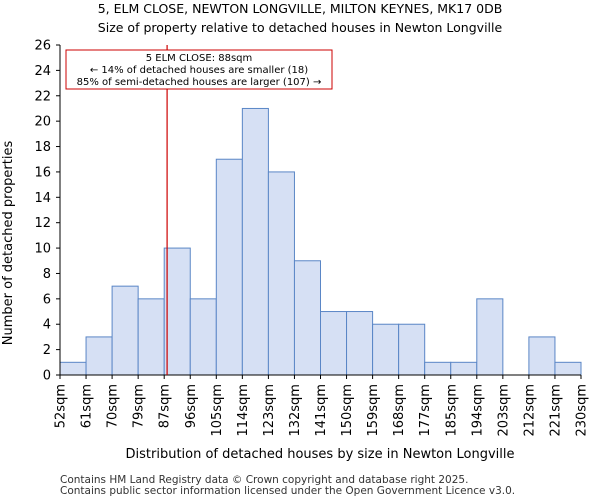  Describe the element at coordinates (42, 147) in the screenshot. I see `y-tick-label: 18` at that location.